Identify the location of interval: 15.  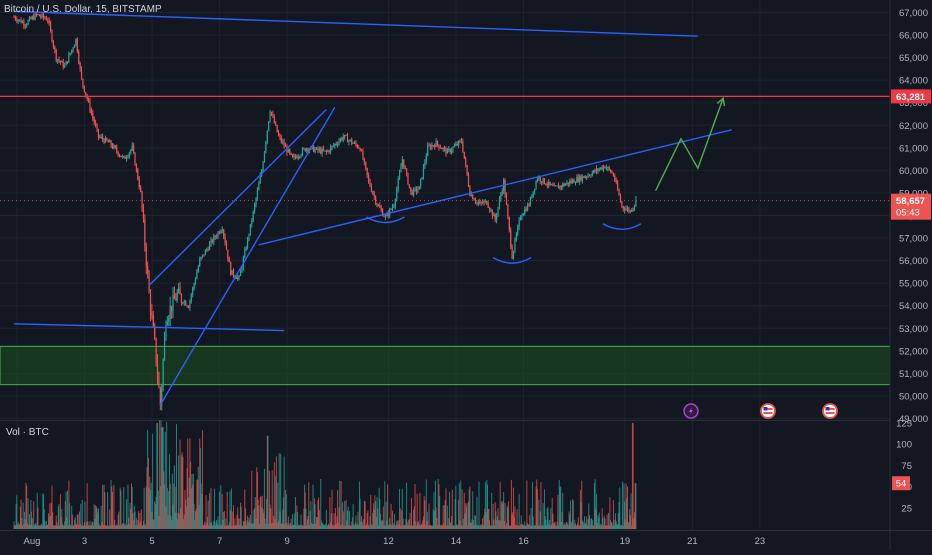
(101, 9).